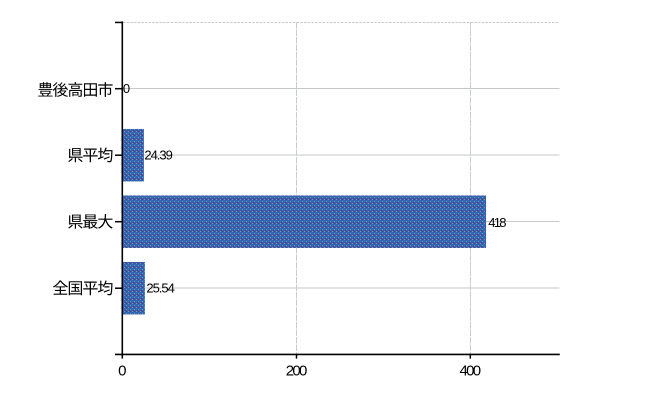  Describe the element at coordinates (297, 371) in the screenshot. I see `svg-text: 200` at that location.